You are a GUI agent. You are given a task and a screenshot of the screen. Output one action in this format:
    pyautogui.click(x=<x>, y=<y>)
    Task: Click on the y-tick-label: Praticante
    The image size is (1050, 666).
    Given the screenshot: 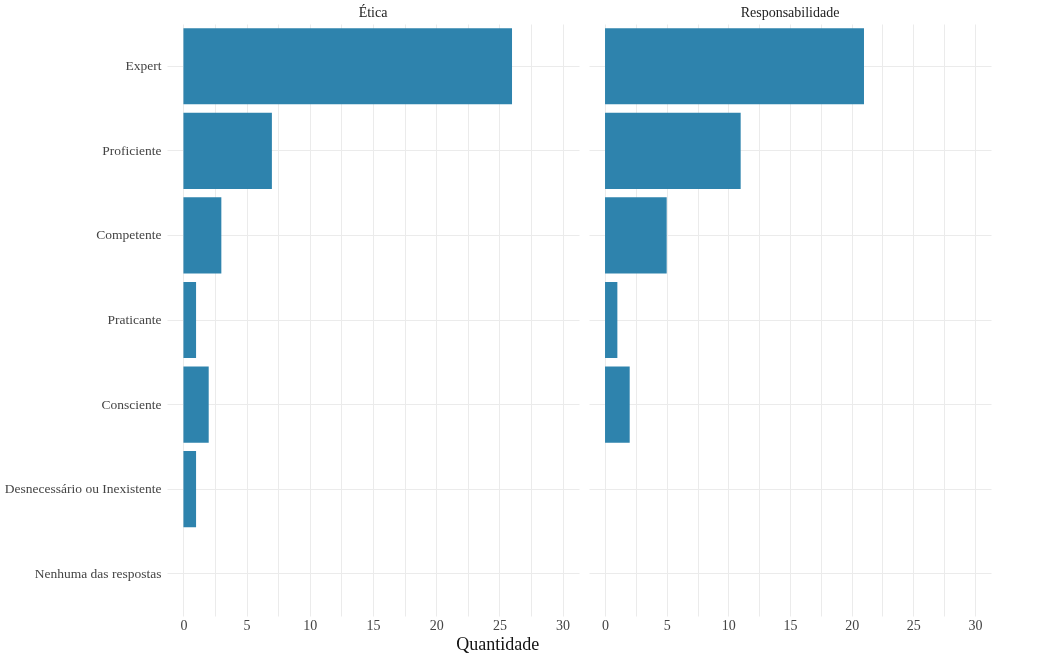 What is the action you would take?
    pyautogui.click(x=134, y=319)
    